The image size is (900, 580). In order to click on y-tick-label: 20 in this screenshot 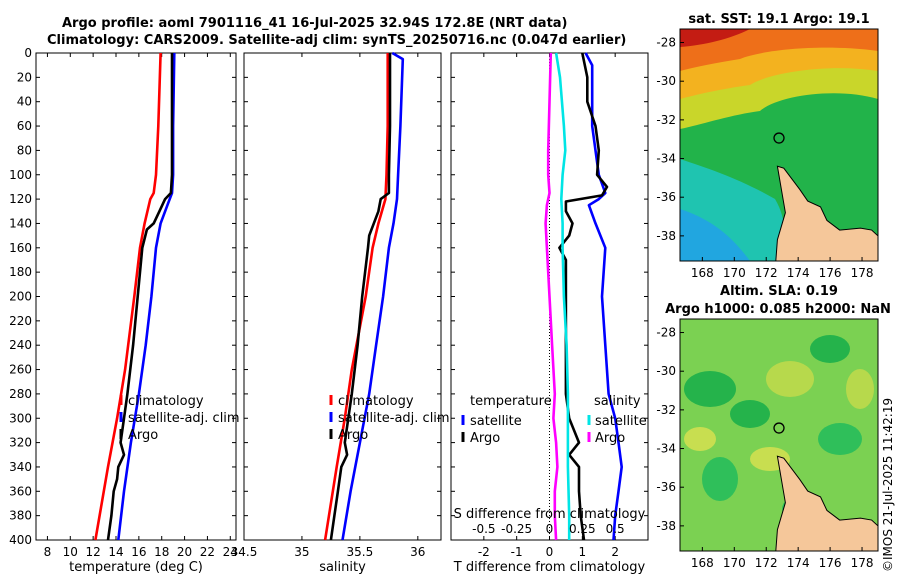, I will do `click(24, 77)`.